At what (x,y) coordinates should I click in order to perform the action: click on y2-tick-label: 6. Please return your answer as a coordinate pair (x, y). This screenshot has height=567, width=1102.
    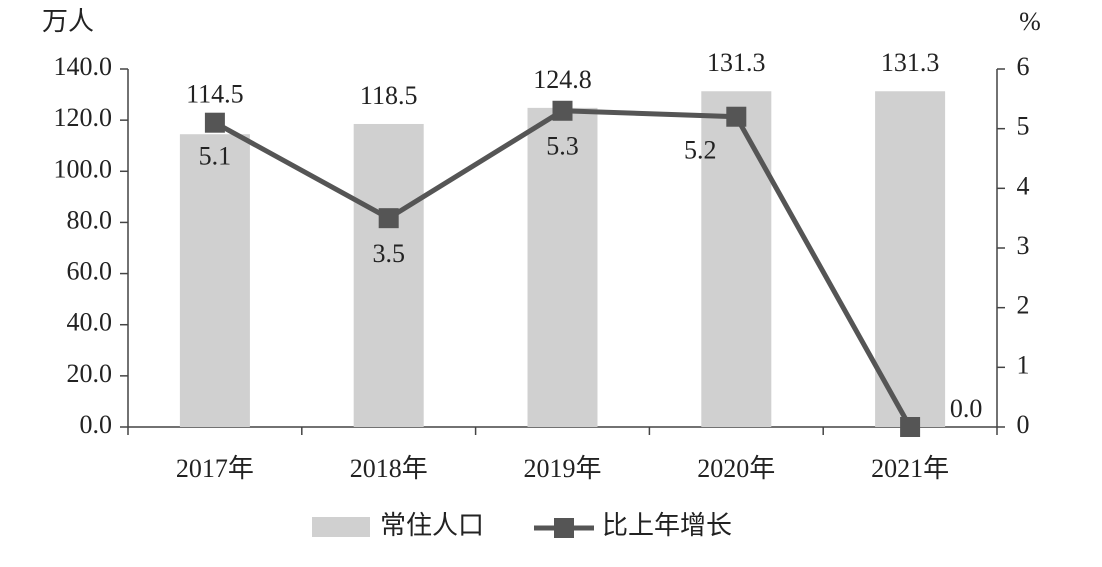
    Looking at the image, I should click on (1023, 66).